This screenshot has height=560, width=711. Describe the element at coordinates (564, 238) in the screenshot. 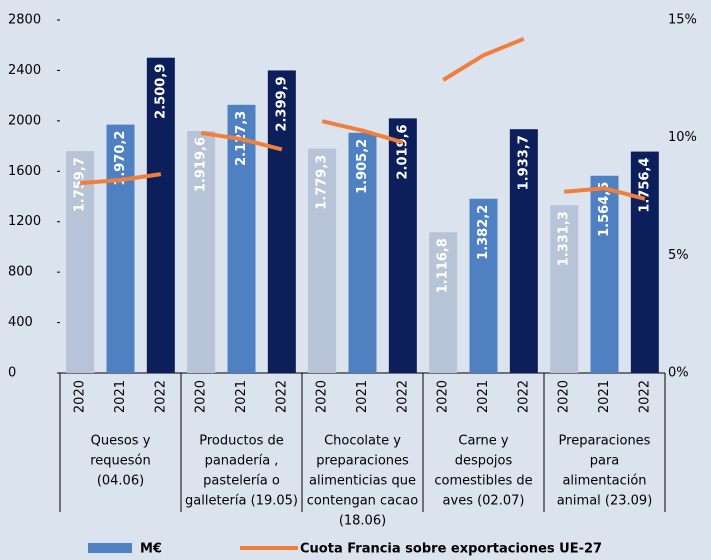

I see `data-label: 1.331,3` at that location.